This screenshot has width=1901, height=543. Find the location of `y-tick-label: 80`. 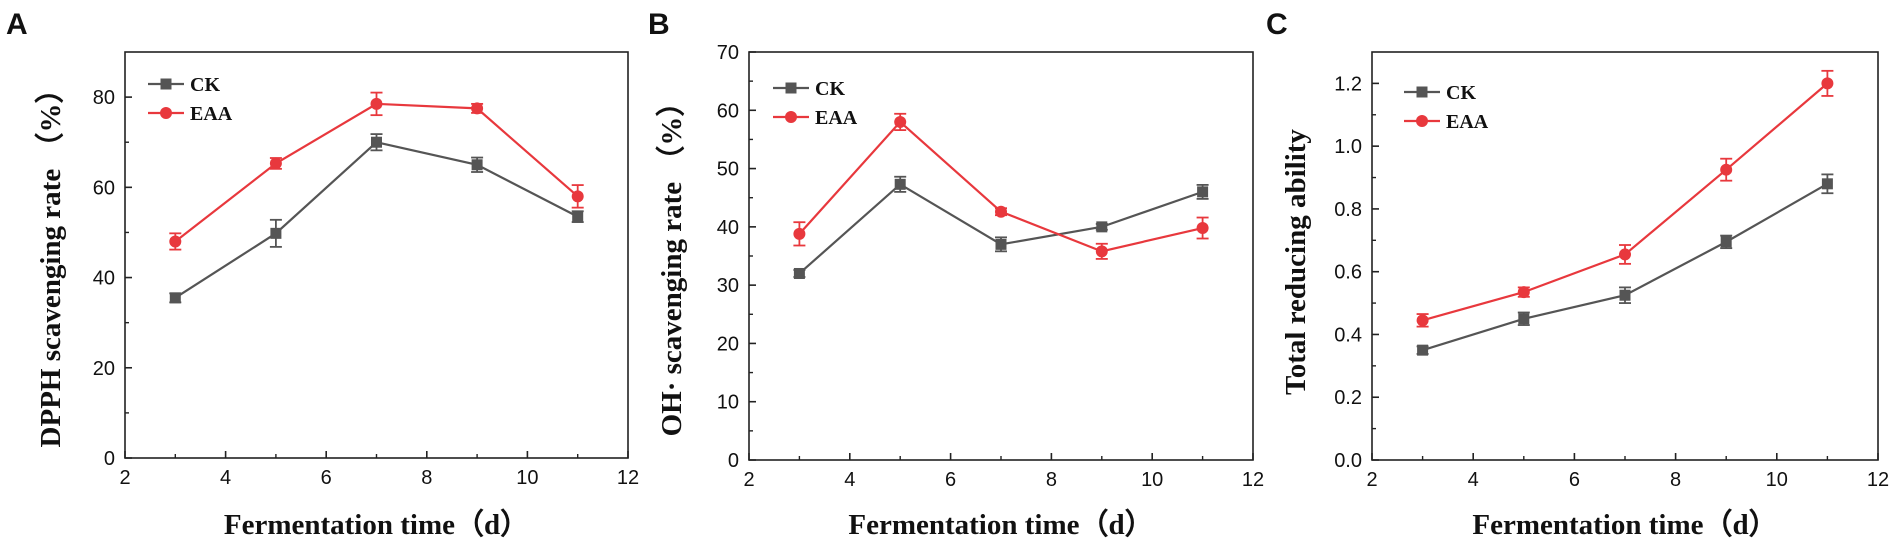

y-tick-label: 80 is located at coordinates (104, 98).